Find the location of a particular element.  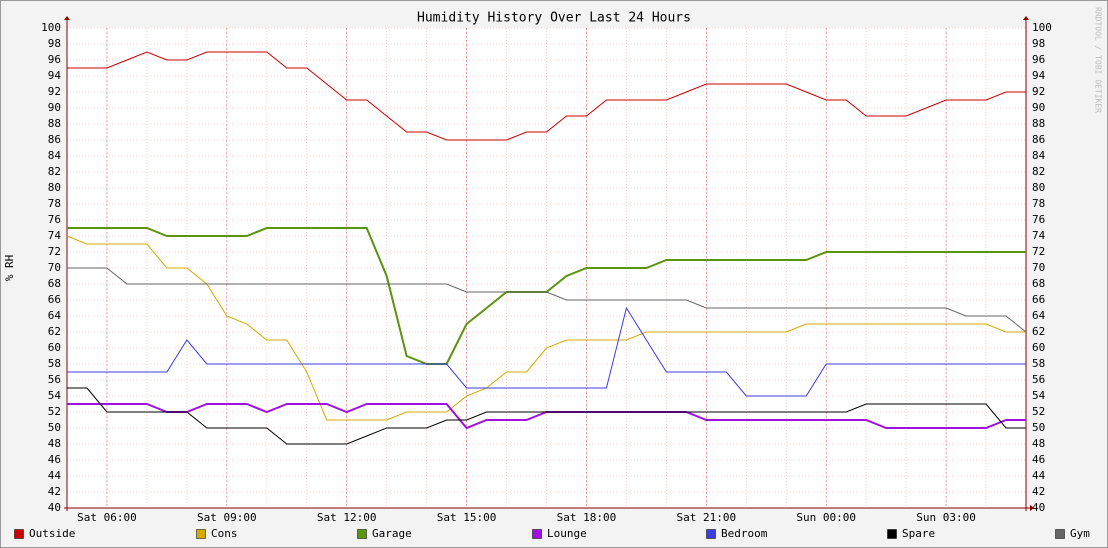

y-tick-label-right: 42 is located at coordinates (1038, 491).